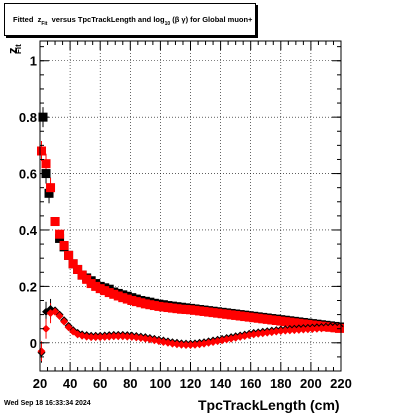  Describe the element at coordinates (341, 383) in the screenshot. I see `x-tick-label: 220` at that location.